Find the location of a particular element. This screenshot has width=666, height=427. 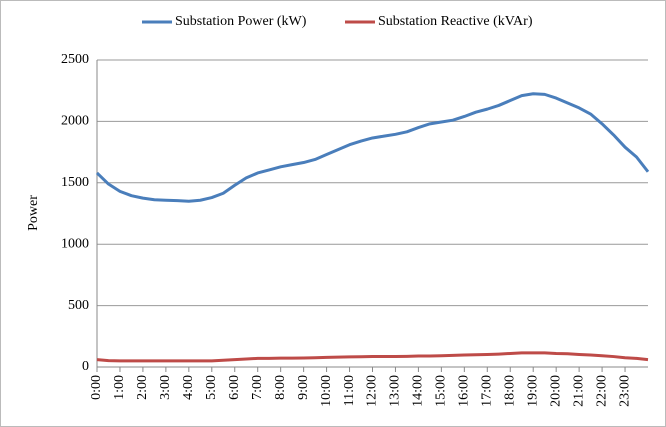

x-tick-label: 10:00 is located at coordinates (326, 391).